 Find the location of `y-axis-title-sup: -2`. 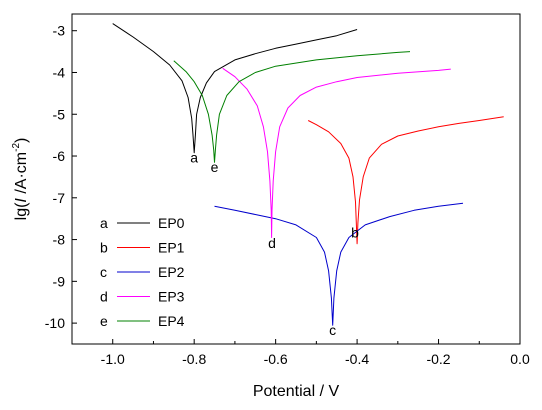

y-axis-title-sup: -2 is located at coordinates (16, 147).